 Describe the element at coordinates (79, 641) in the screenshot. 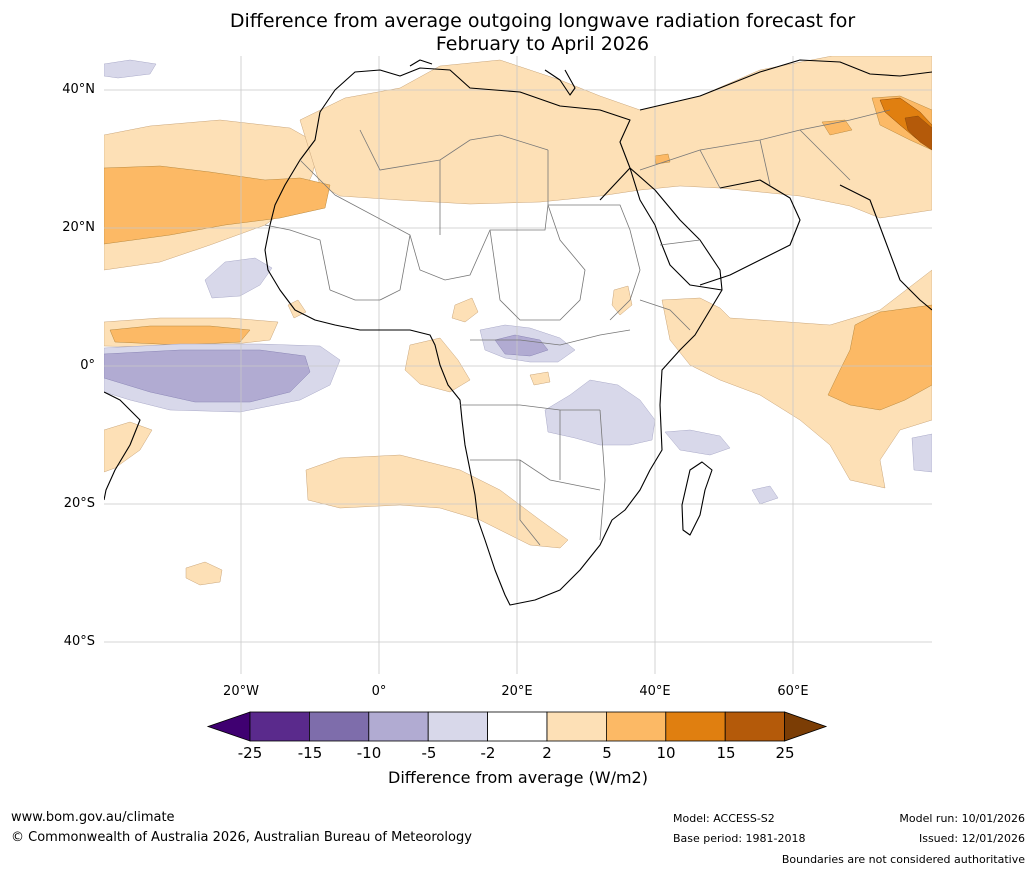

I see `lat-label-40s: 40°S` at that location.